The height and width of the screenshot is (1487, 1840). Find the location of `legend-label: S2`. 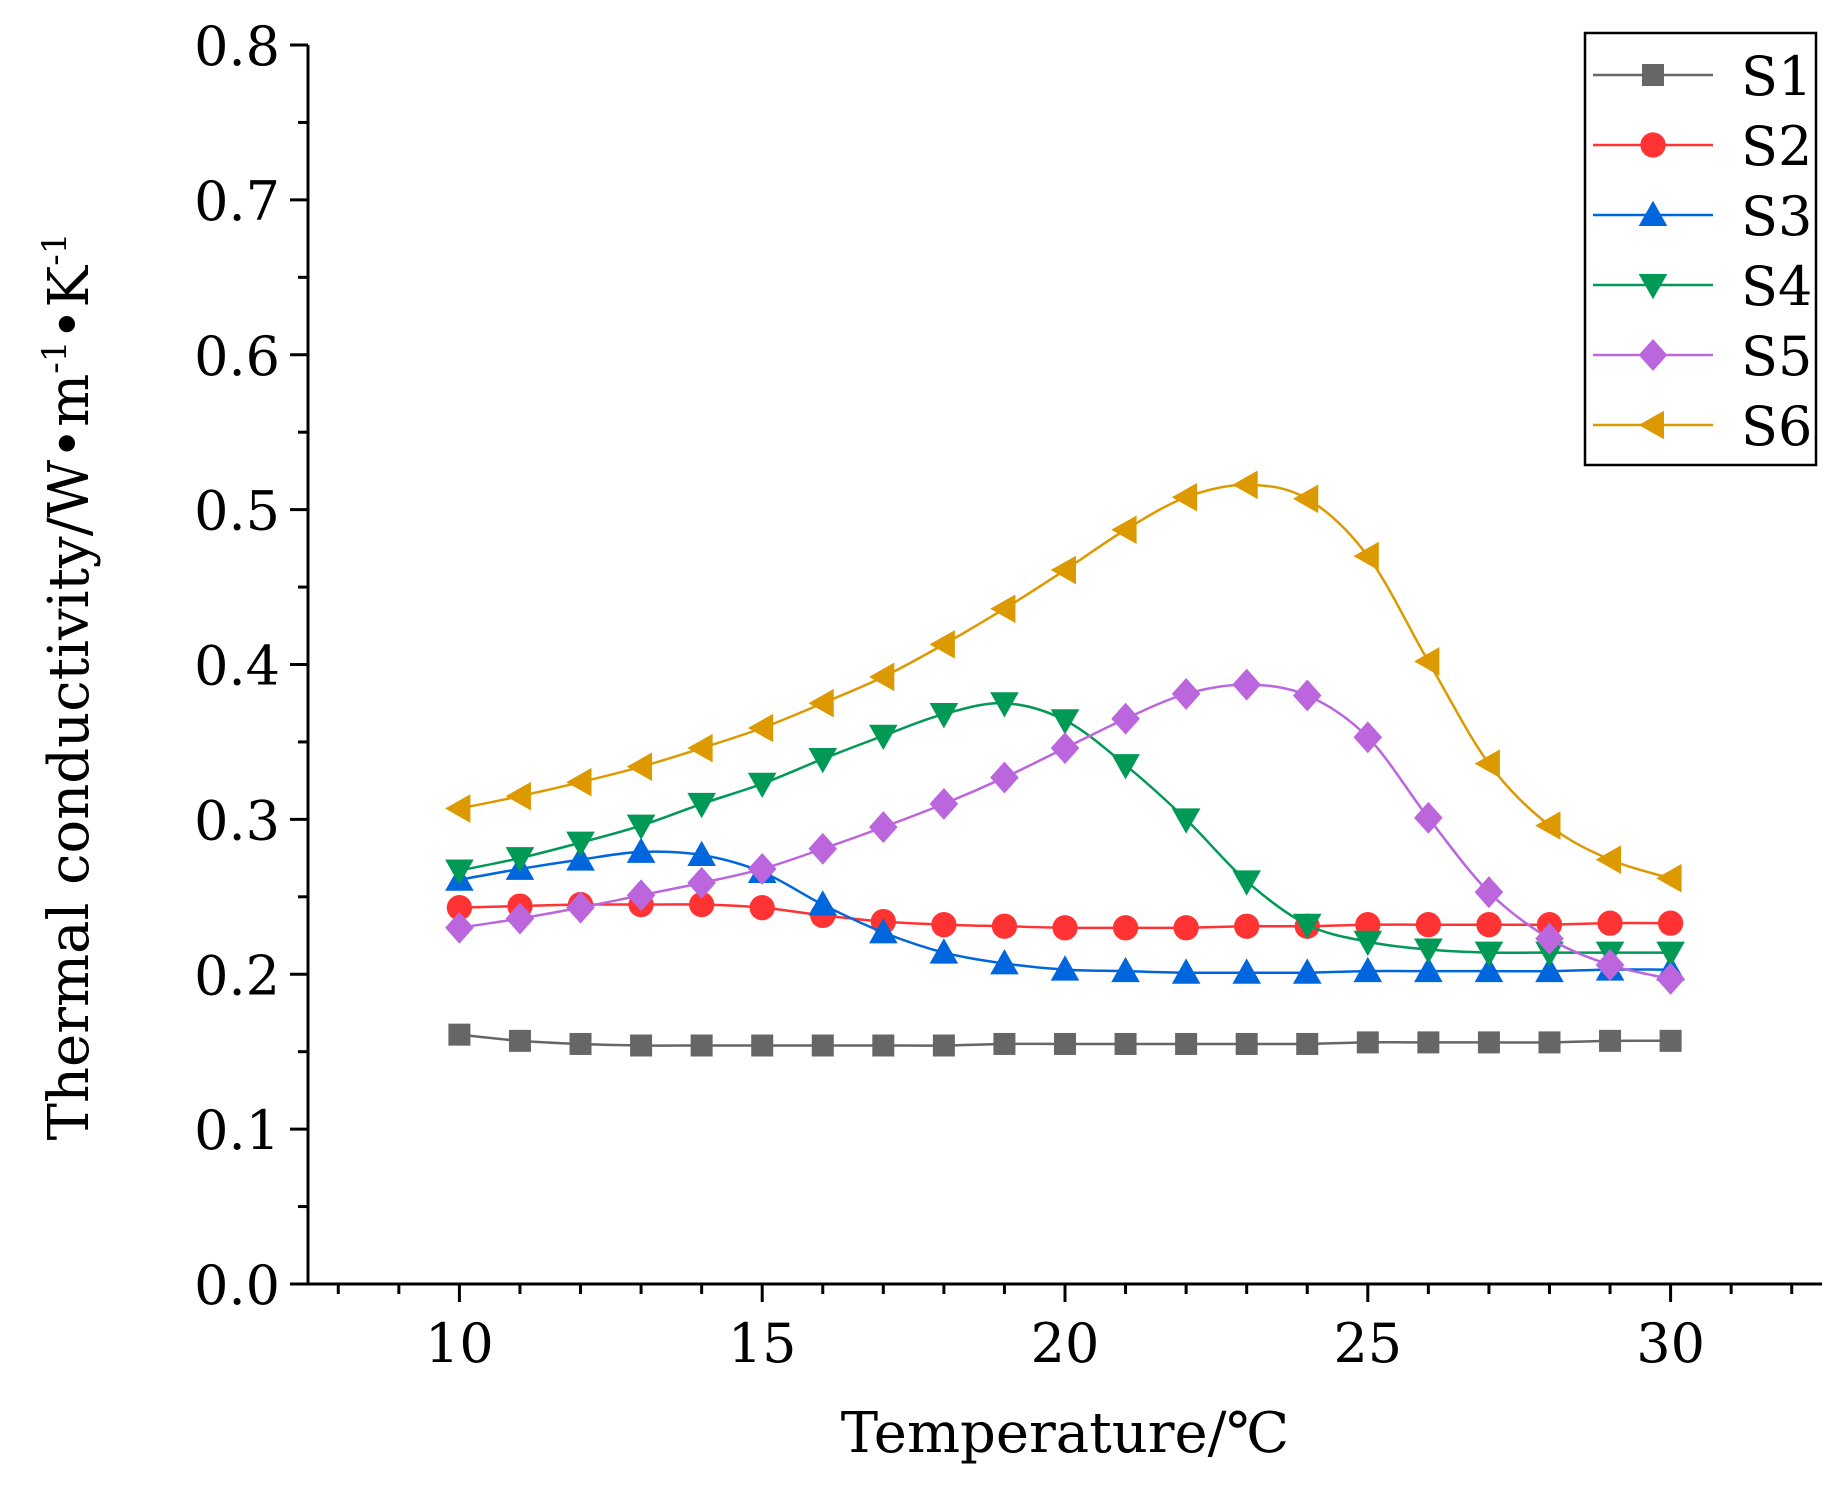

legend-label: S2 is located at coordinates (1776, 146).